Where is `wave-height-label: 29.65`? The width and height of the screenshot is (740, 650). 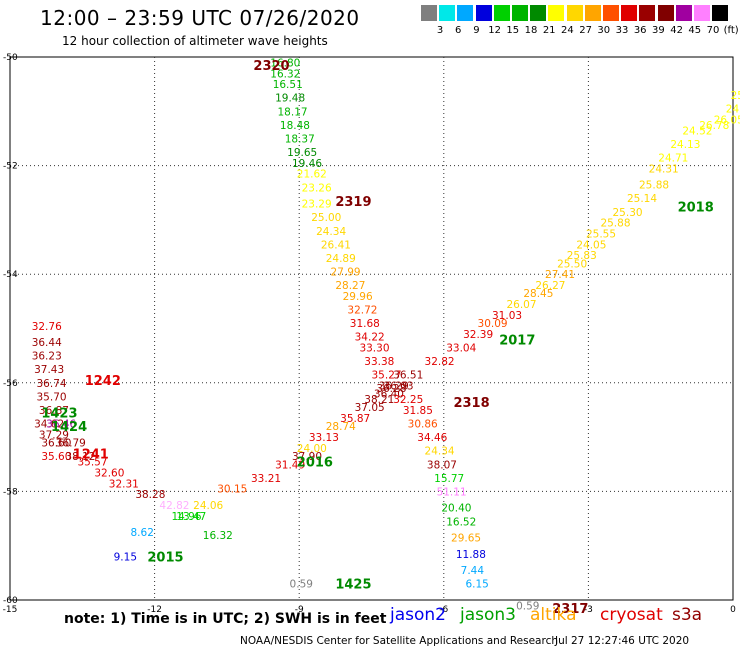 wave-height-label: 29.65 is located at coordinates (466, 539).